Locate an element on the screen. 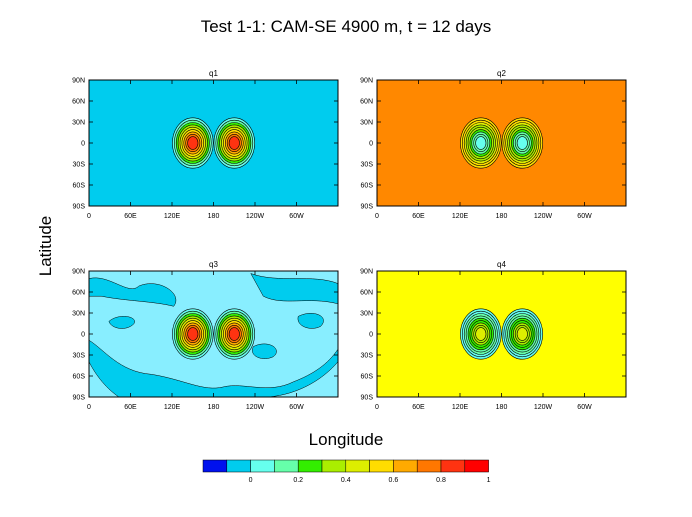  colorbar: 0 0.2 0.4 0.6 0.8 1 is located at coordinates (346, 471).